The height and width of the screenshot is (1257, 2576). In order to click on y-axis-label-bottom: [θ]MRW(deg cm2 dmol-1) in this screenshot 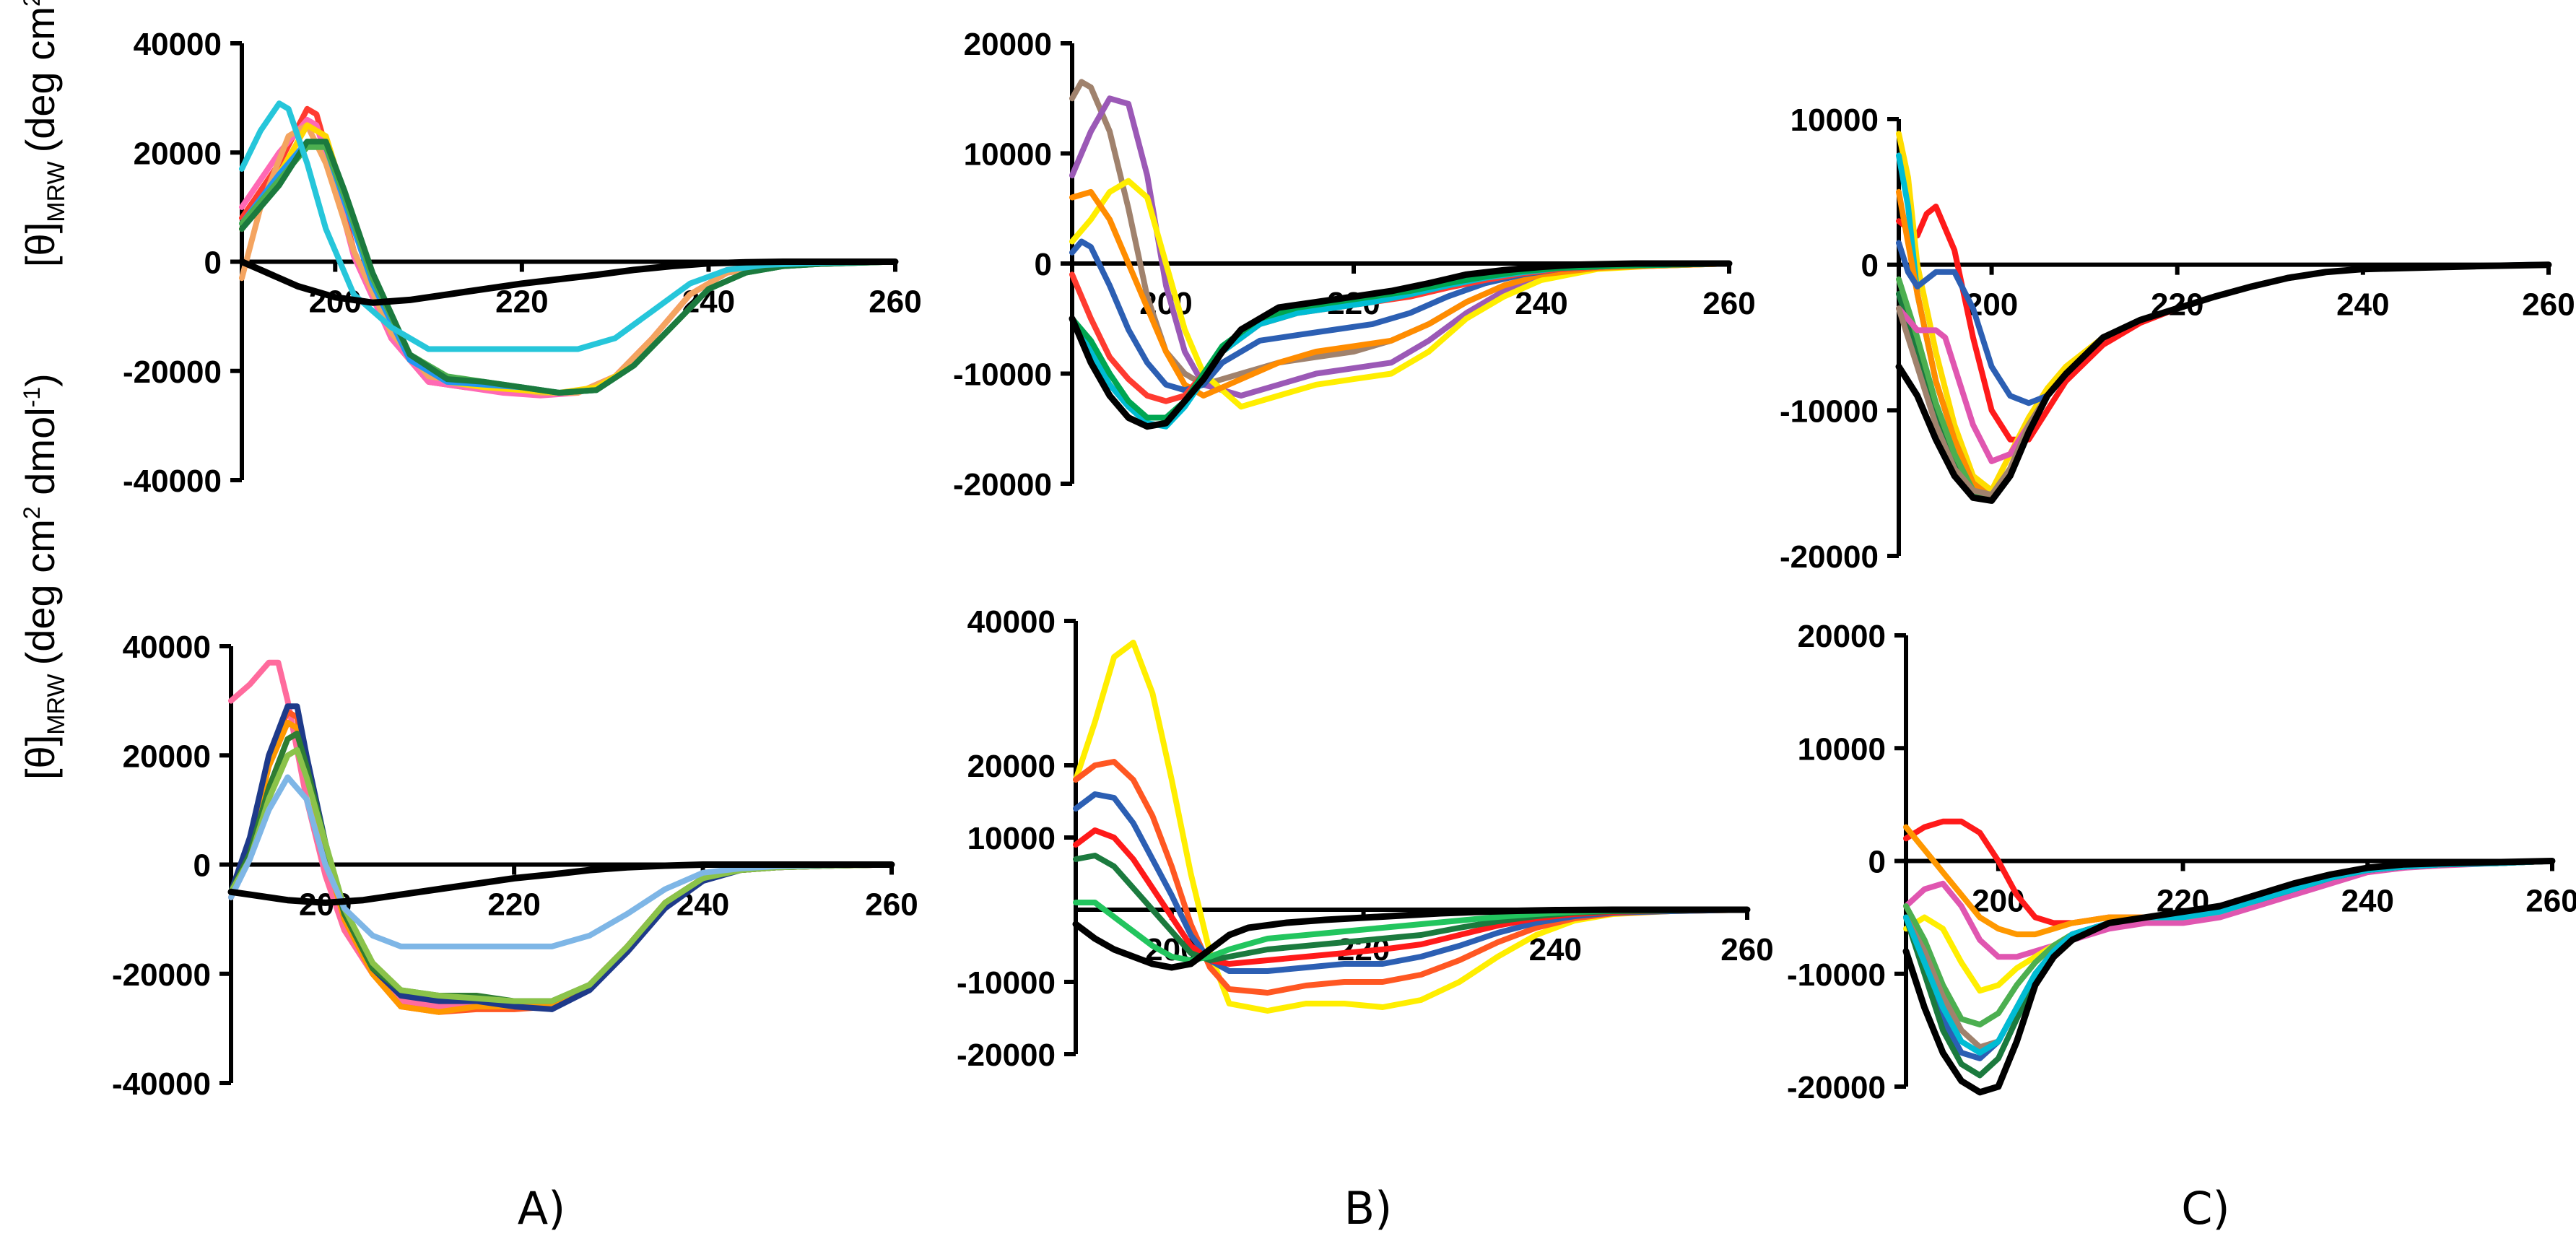, I will do `click(43, 576)`.